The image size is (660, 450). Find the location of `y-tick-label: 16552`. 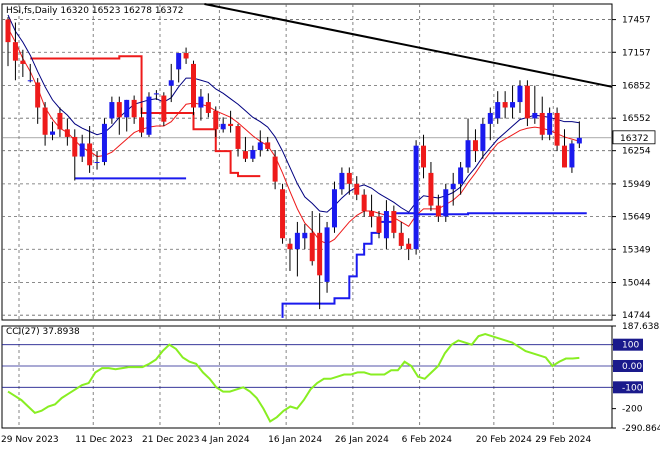

y-tick-label: 16552 is located at coordinates (636, 119).